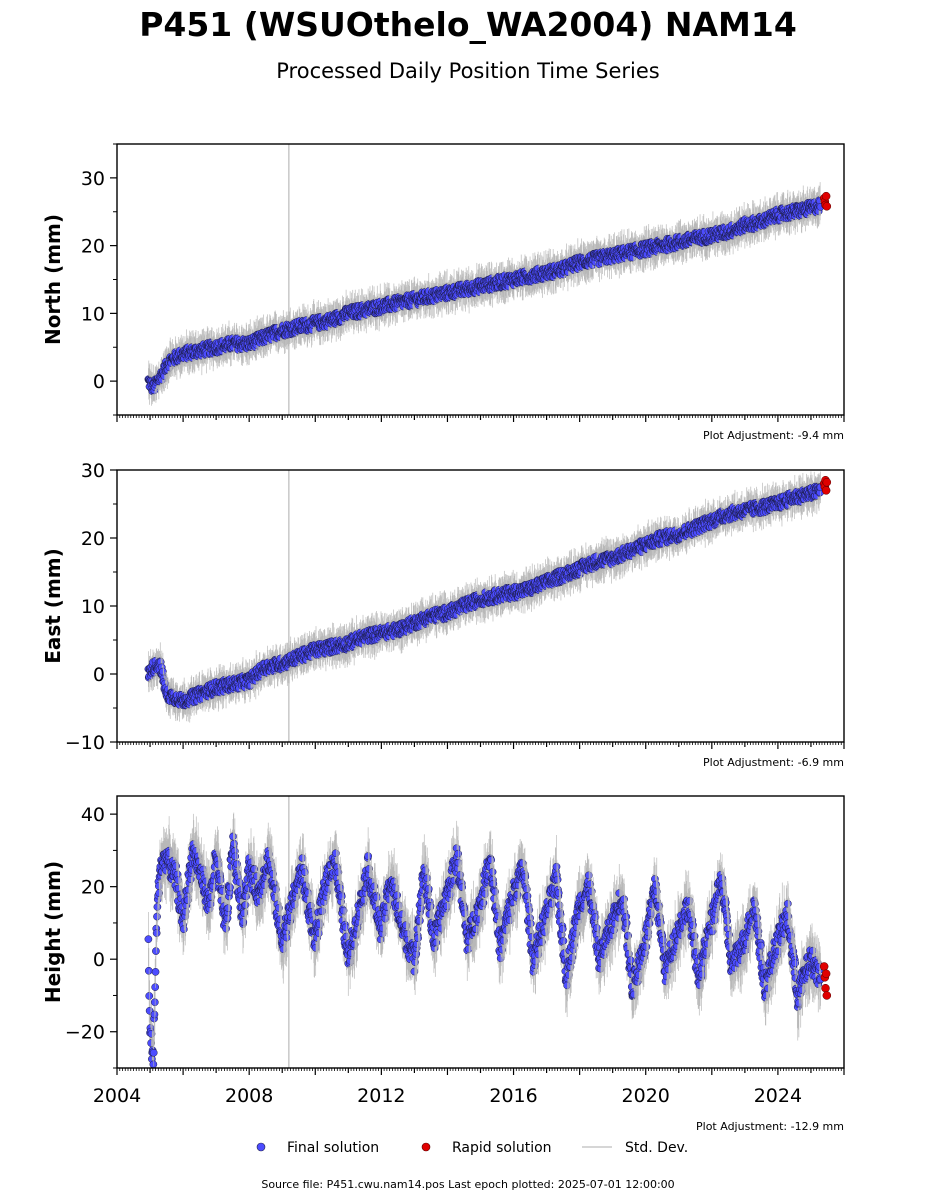 Image resolution: width=937 pixels, height=1200 pixels. What do you see at coordinates (468, 71) in the screenshot?
I see `figure-subtitle: Processed Daily Position Time Series` at bounding box center [468, 71].